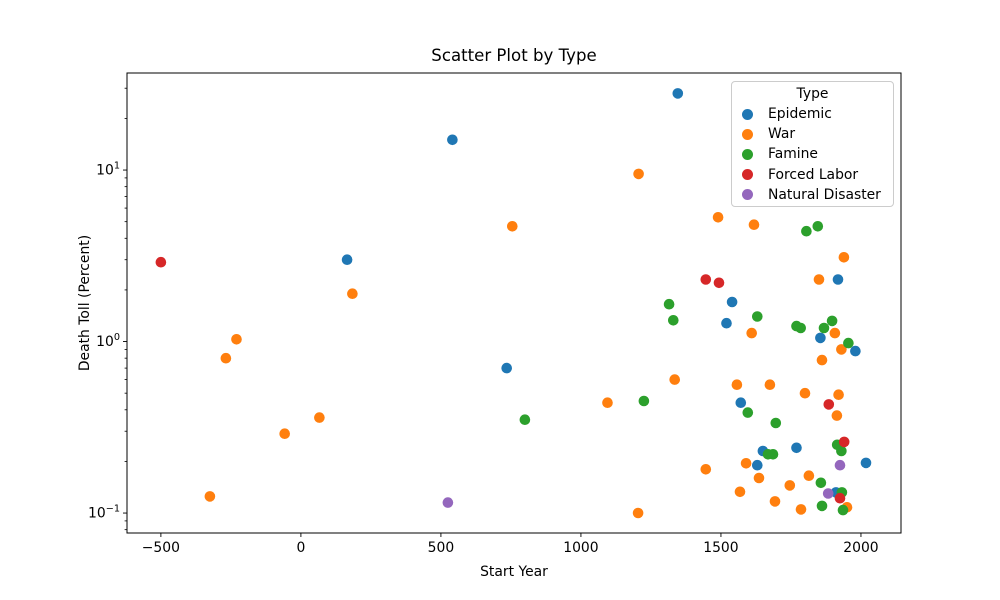  What do you see at coordinates (161, 548) in the screenshot?
I see `x-tick-label: −500` at bounding box center [161, 548].